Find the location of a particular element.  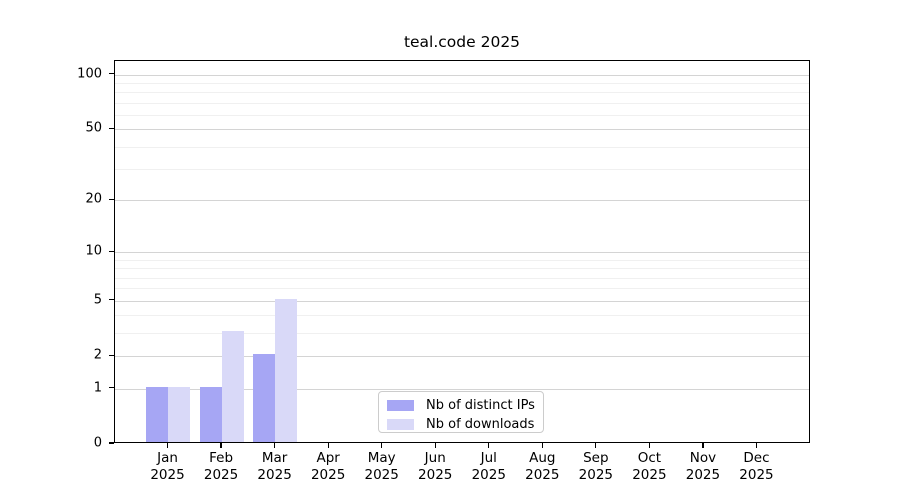

x-tick-month: Oct is located at coordinates (649, 458).